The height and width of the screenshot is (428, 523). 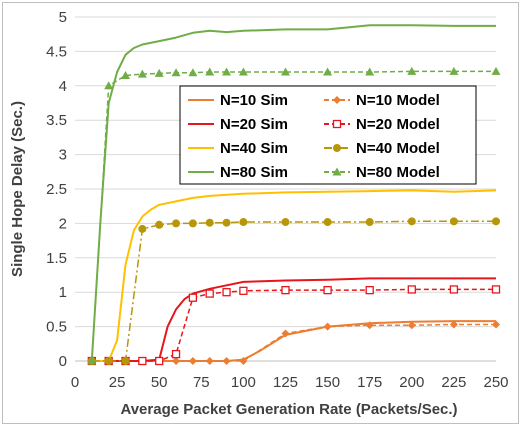 What do you see at coordinates (327, 382) in the screenshot?
I see `x-tick-label: 150` at bounding box center [327, 382].